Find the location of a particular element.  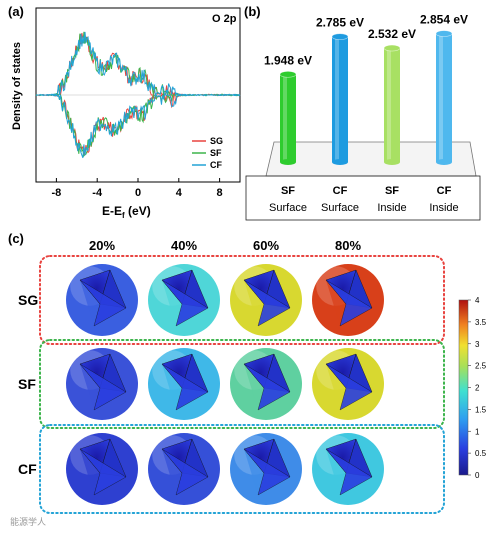

colorbar-tick-label: 2.5 is located at coordinates (481, 366).